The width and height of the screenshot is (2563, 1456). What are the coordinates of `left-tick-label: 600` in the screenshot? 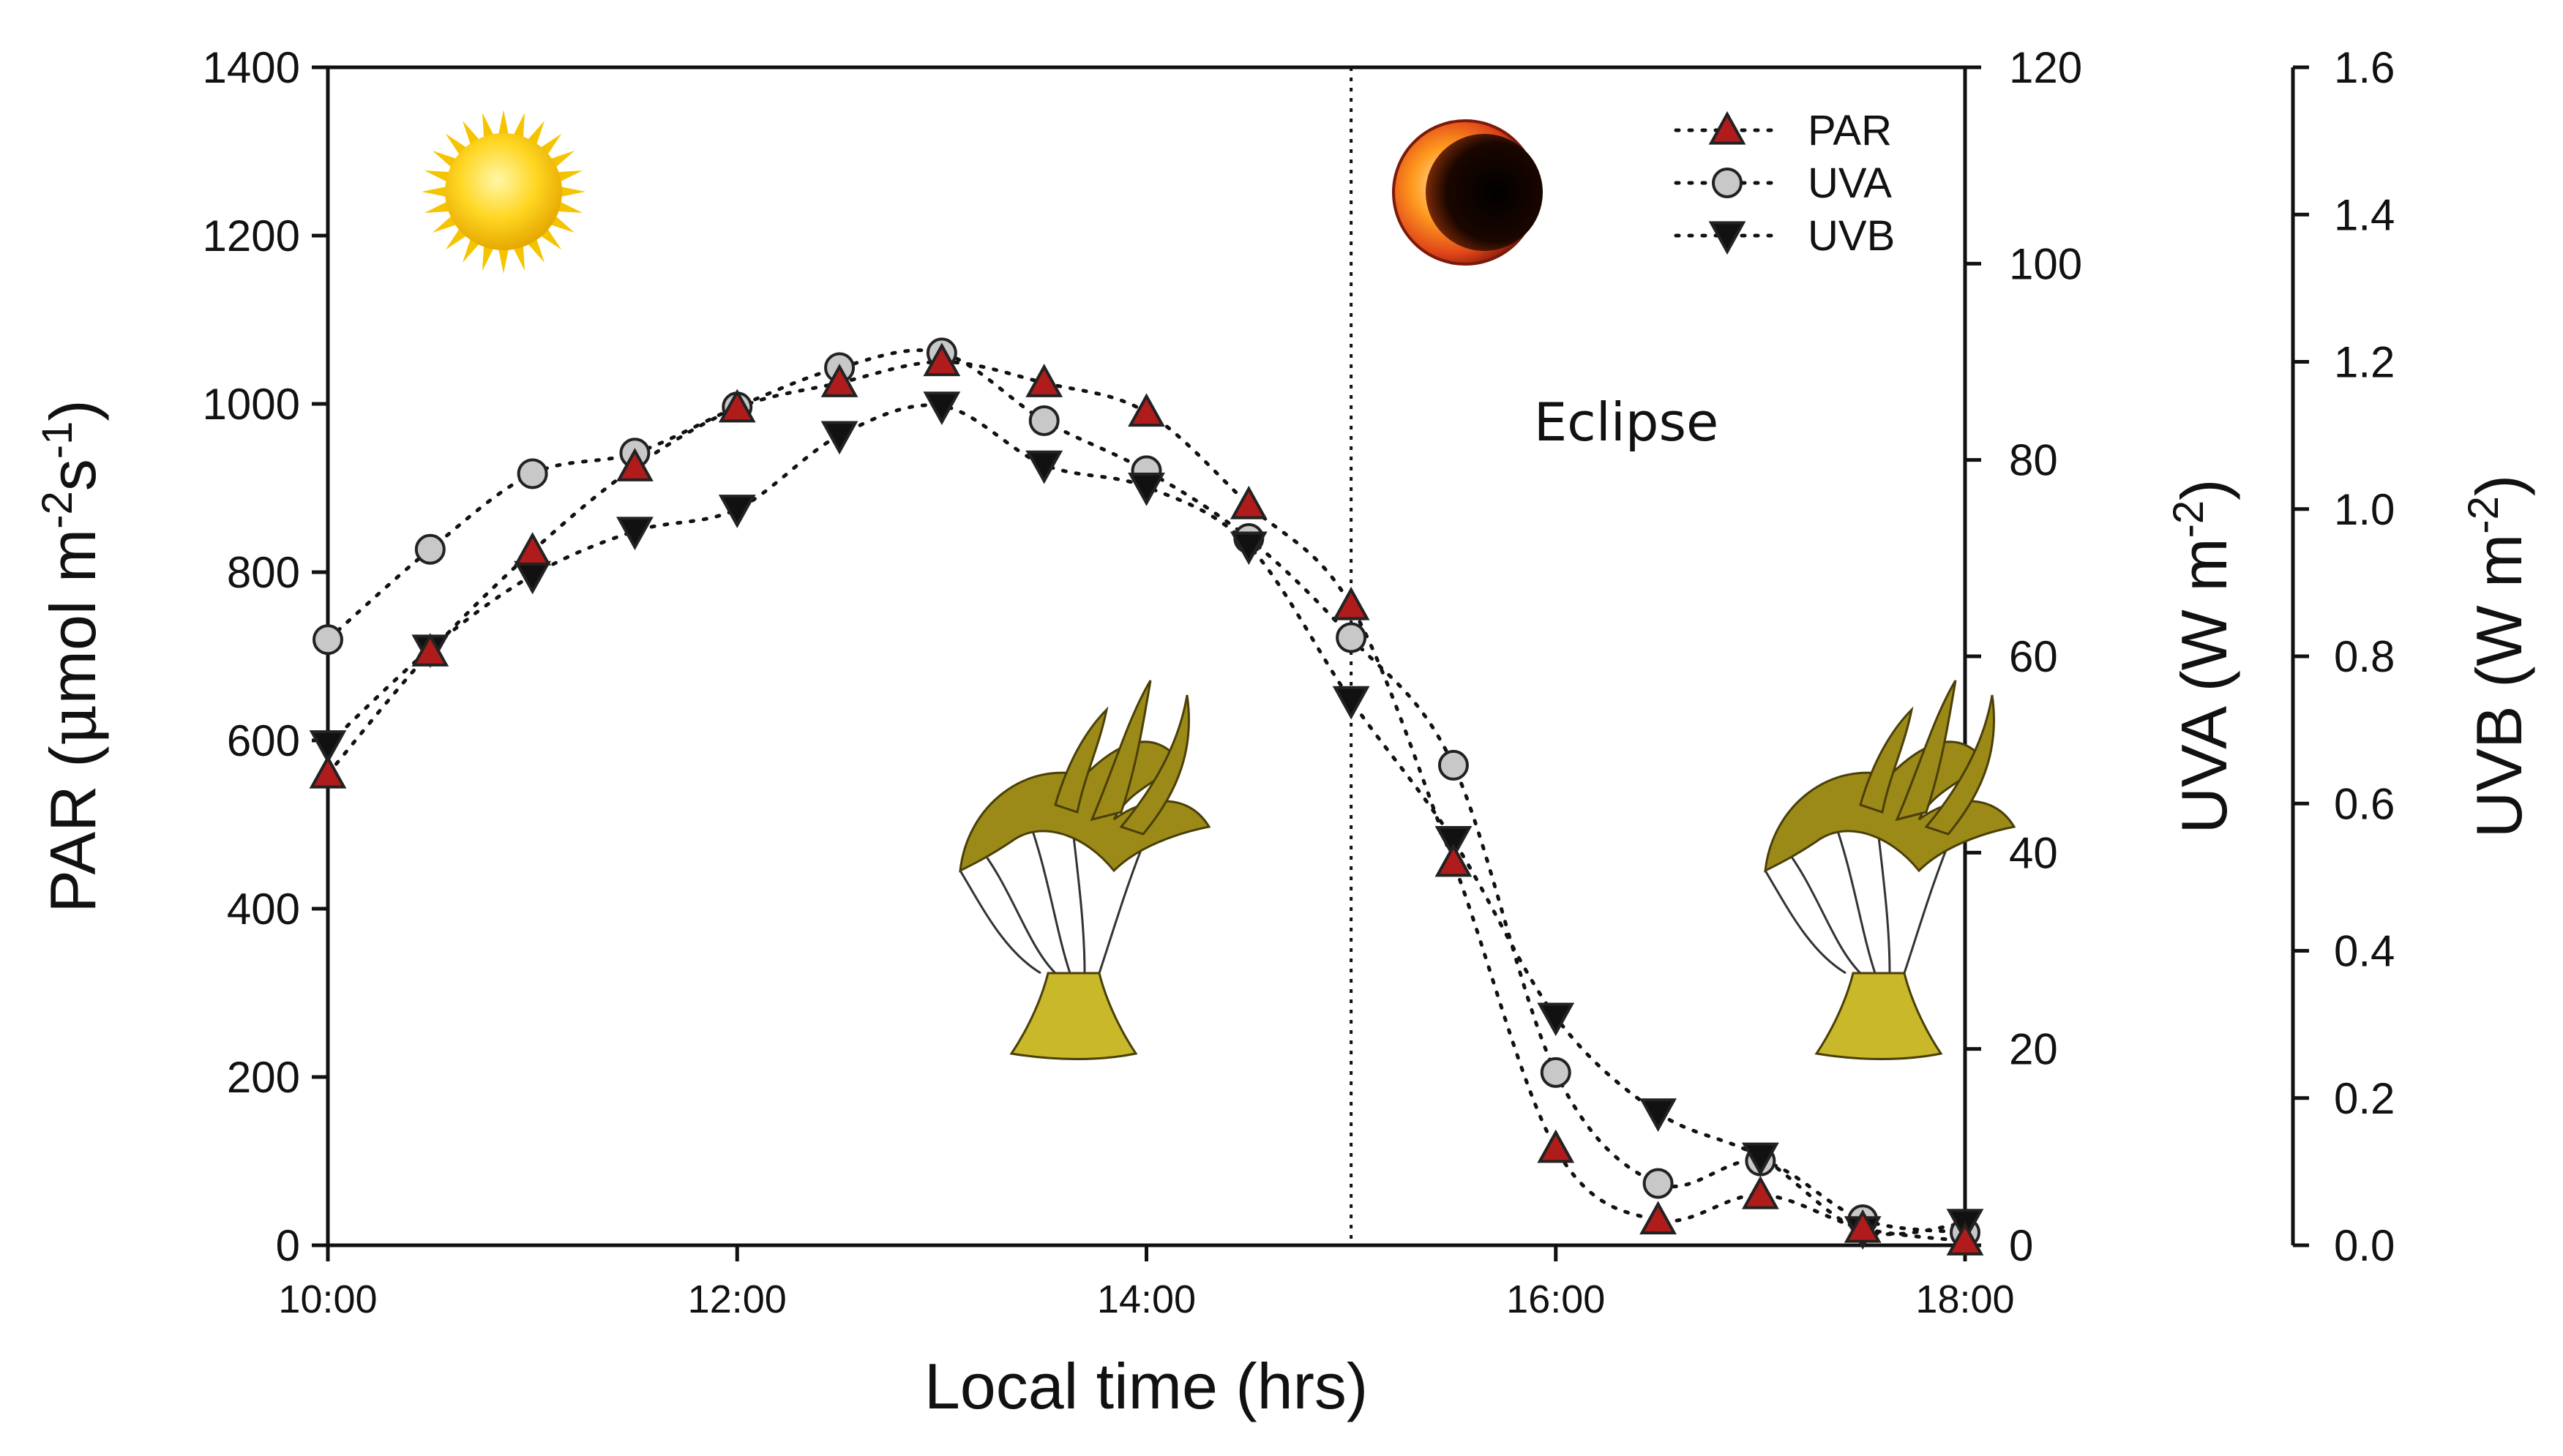 It's located at (264, 740).